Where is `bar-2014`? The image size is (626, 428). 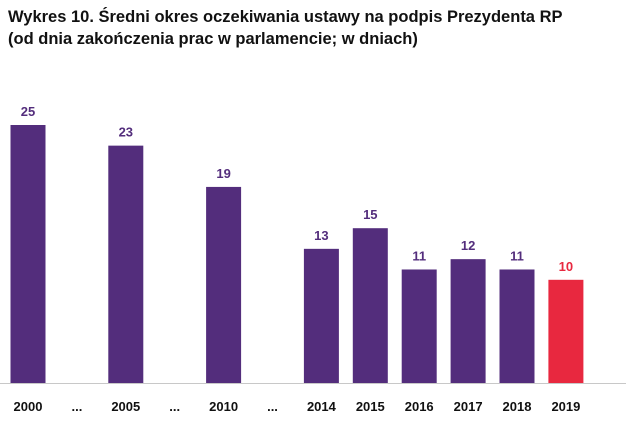 bar-2014 is located at coordinates (321, 315).